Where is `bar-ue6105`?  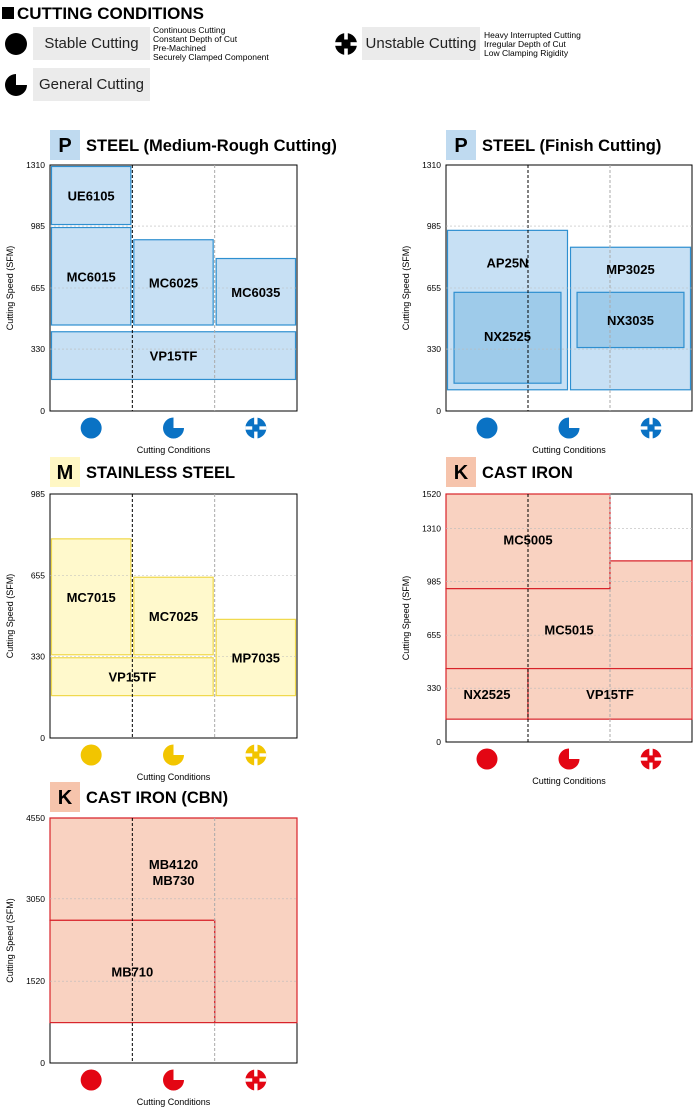
bar-ue6105 is located at coordinates (91, 195).